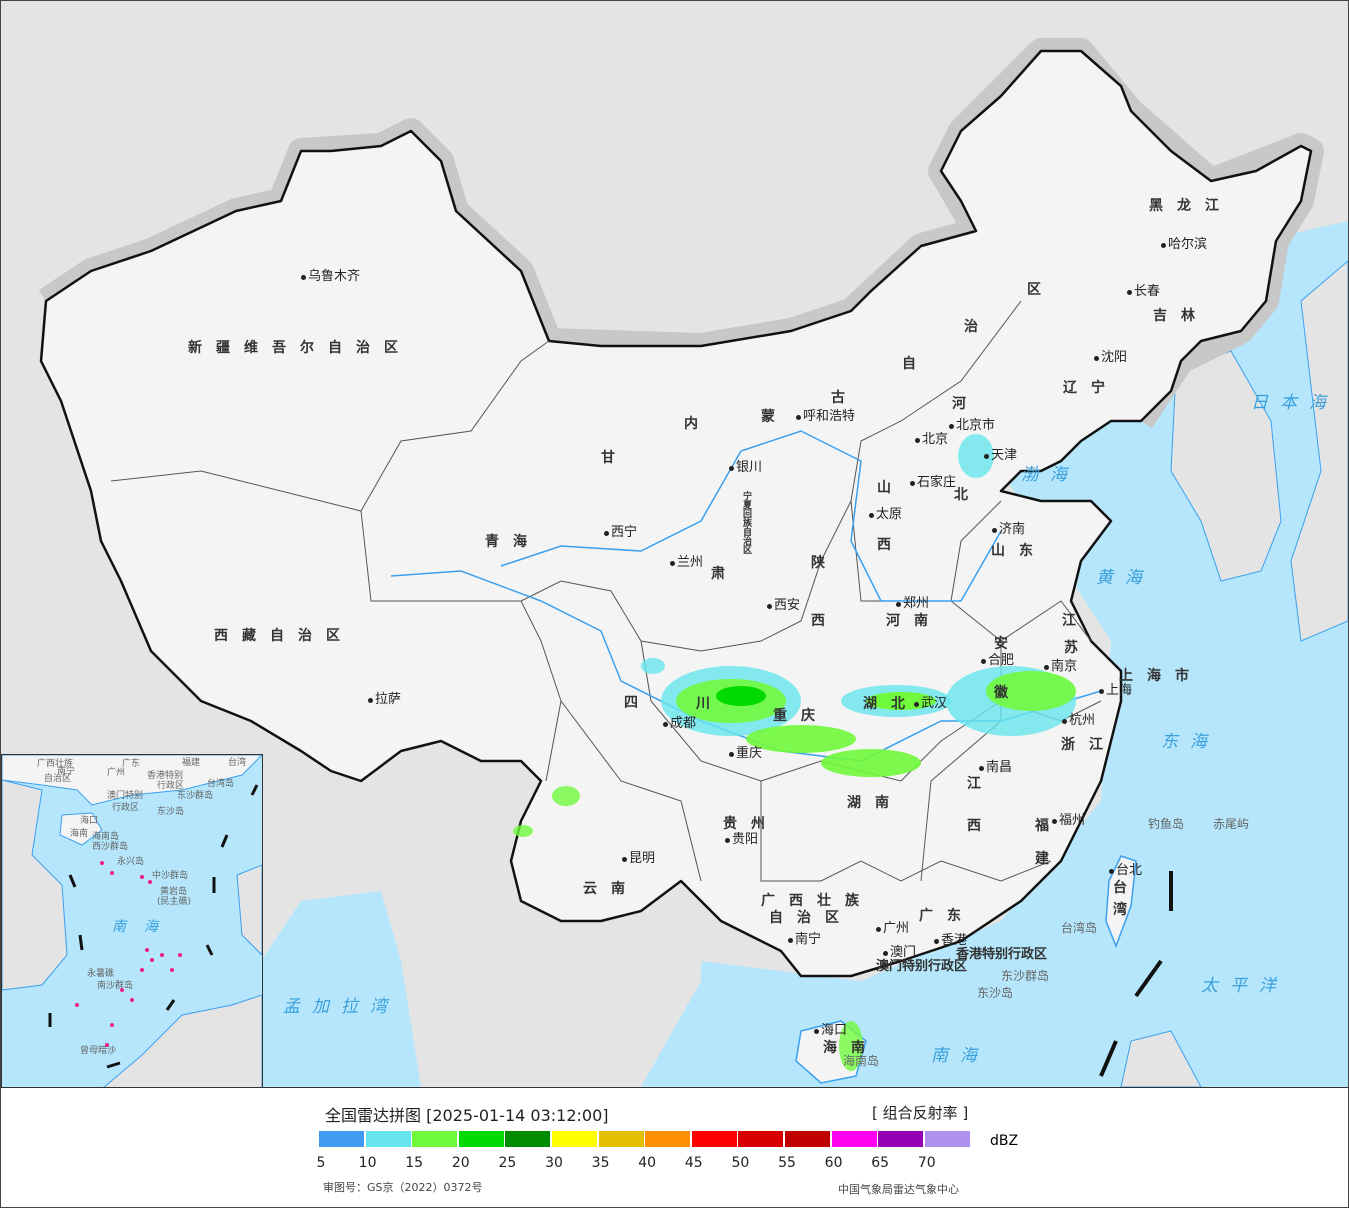  What do you see at coordinates (653, 666) in the screenshot?
I see `echo-qinghai` at bounding box center [653, 666].